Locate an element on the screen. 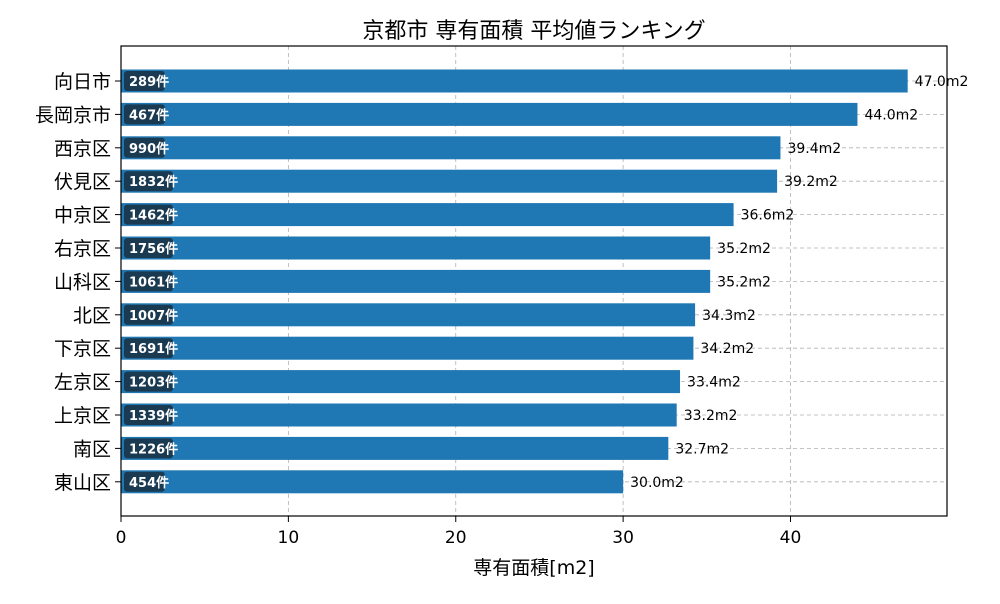 Image resolution: width=1000 pixels, height=604 pixels. value-label: 47.0m2 is located at coordinates (942, 82).